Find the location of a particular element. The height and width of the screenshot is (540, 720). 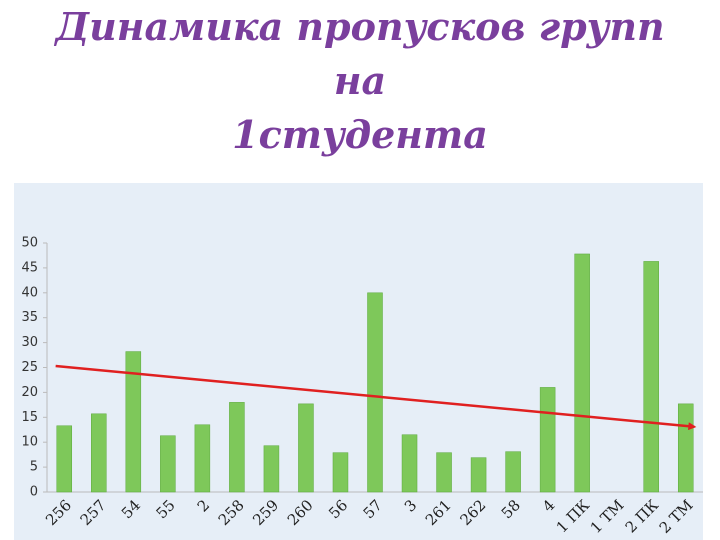

y-tick-label: 20 is located at coordinates (29, 392).